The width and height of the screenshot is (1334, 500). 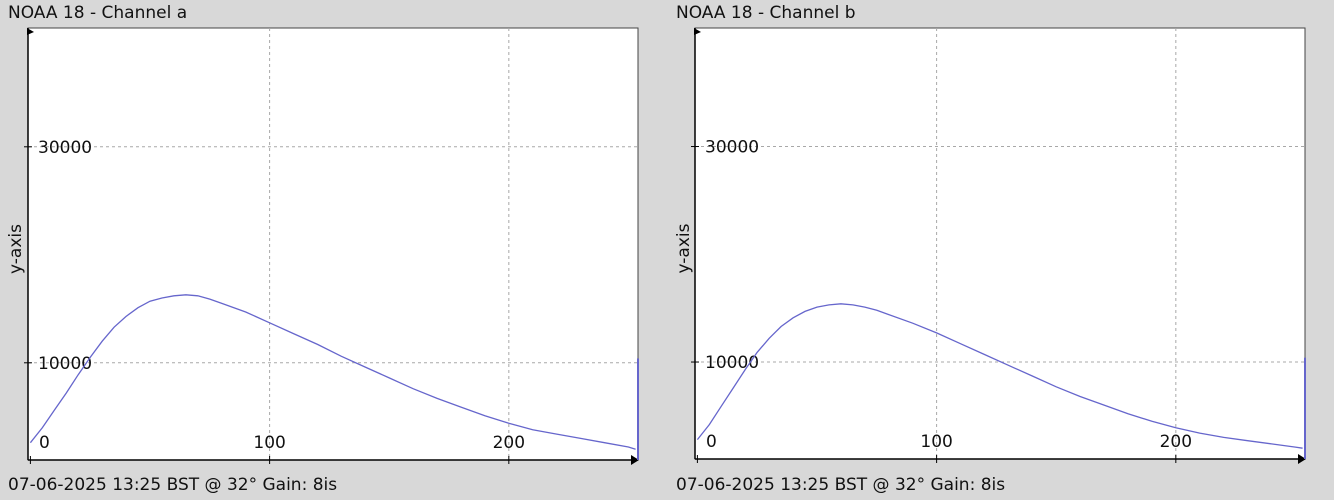 I want to click on chart-title: NOAA 18 - Channel a, so click(x=98, y=13).